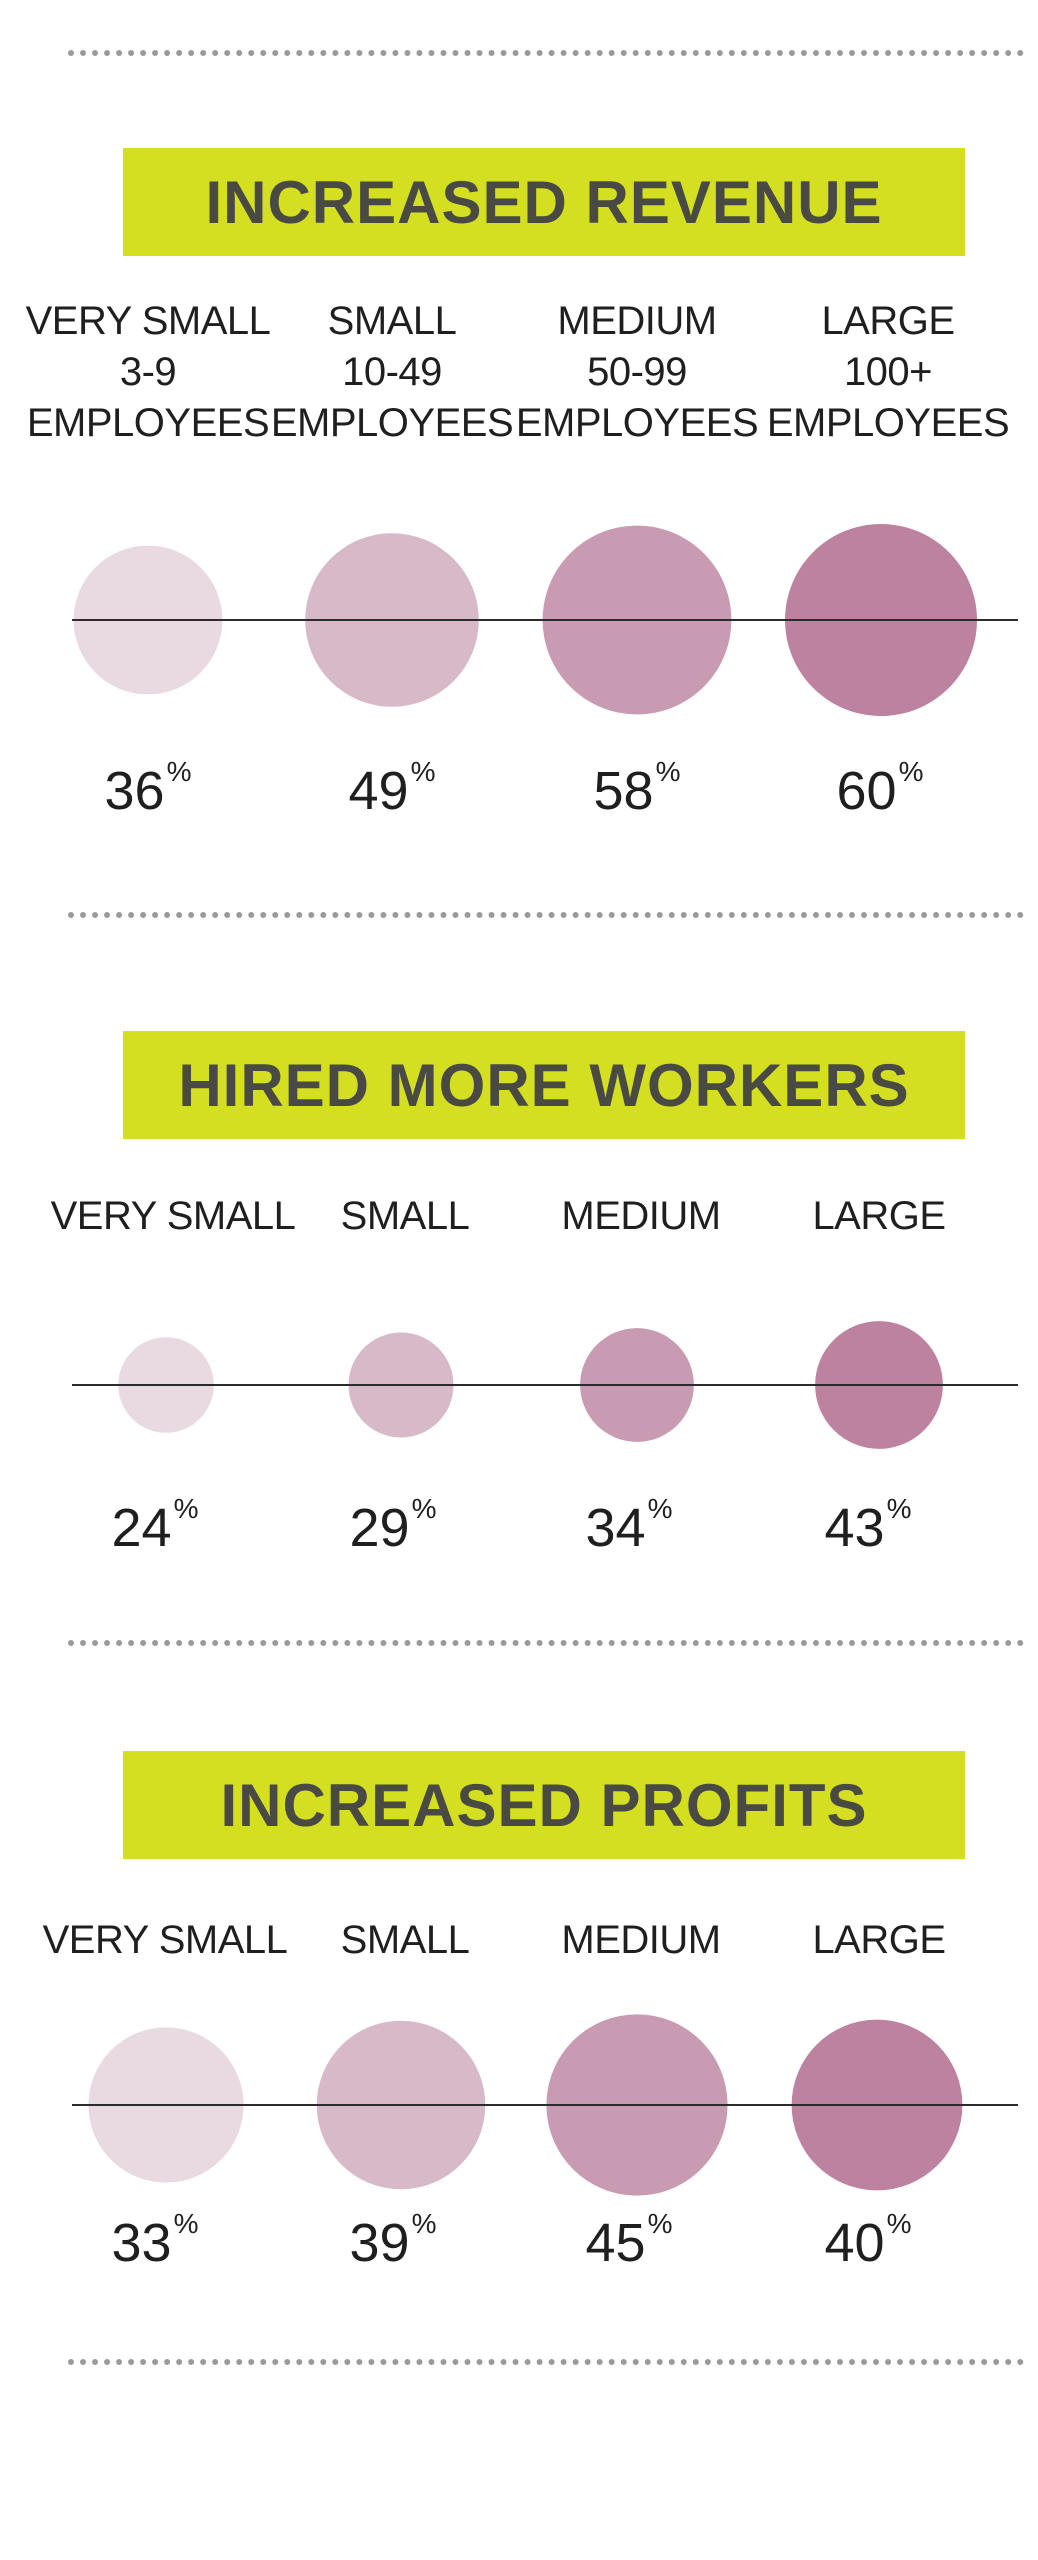 The height and width of the screenshot is (2560, 1038). What do you see at coordinates (545, 1385) in the screenshot?
I see `bubble-chart-hired-more-workers` at bounding box center [545, 1385].